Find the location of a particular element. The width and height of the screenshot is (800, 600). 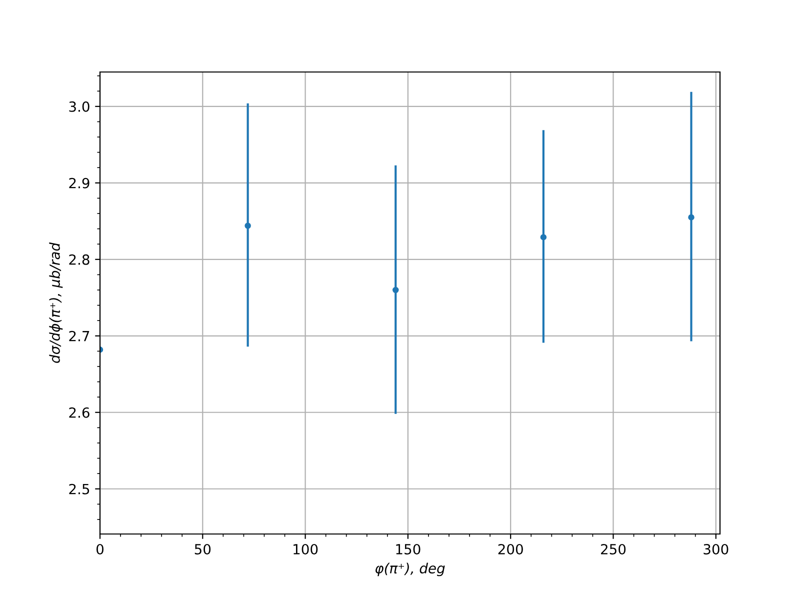

y-tick-label: 3.0 is located at coordinates (79, 106).